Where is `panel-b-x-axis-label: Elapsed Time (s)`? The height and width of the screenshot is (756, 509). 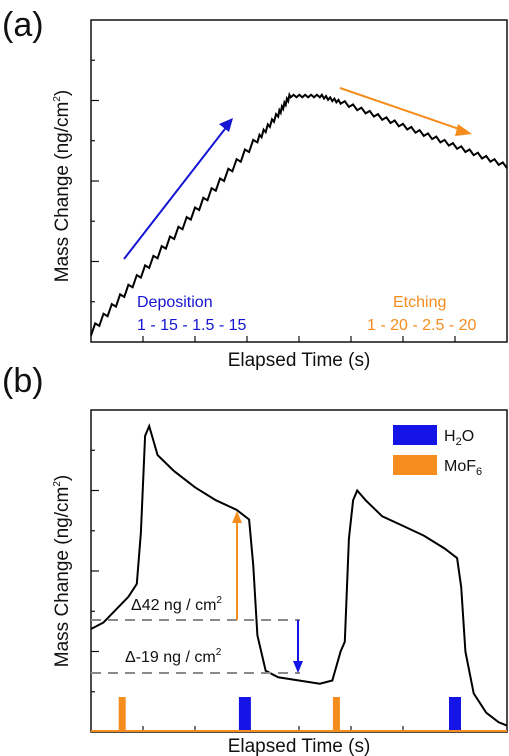 panel-b-x-axis-label: Elapsed Time (s) is located at coordinates (299, 746).